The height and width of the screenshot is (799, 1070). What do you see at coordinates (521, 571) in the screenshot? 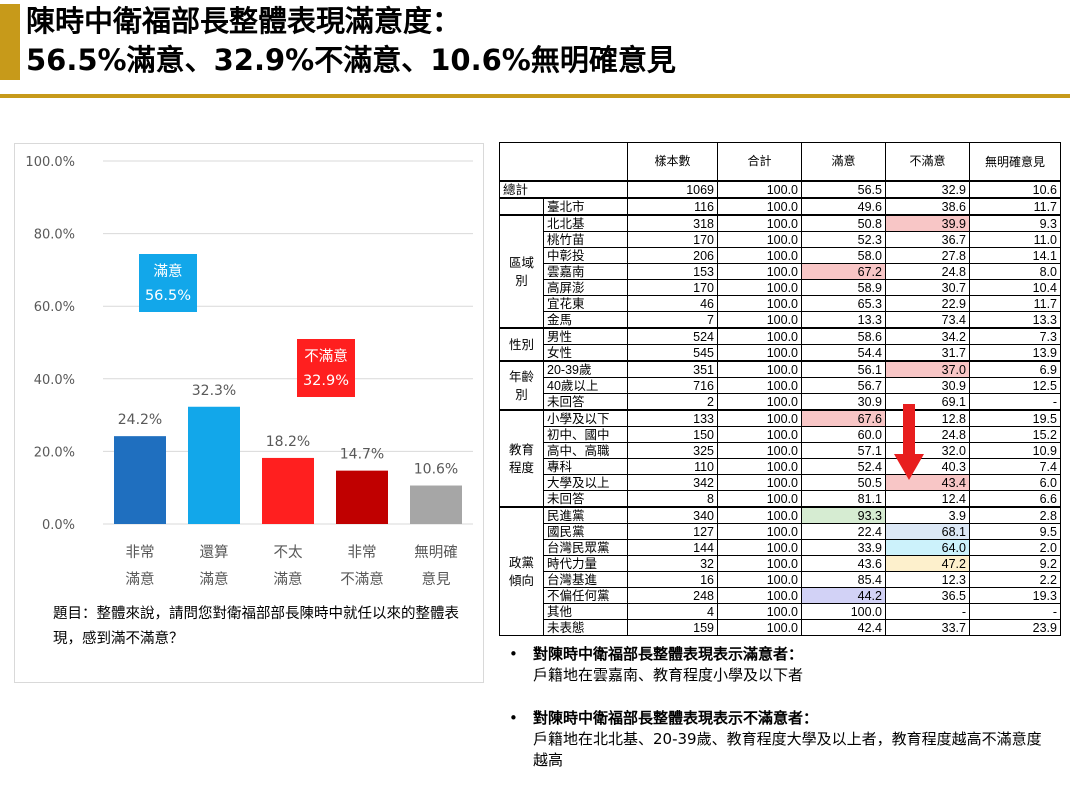
I see `group-label: 政黨傾向` at bounding box center [521, 571].